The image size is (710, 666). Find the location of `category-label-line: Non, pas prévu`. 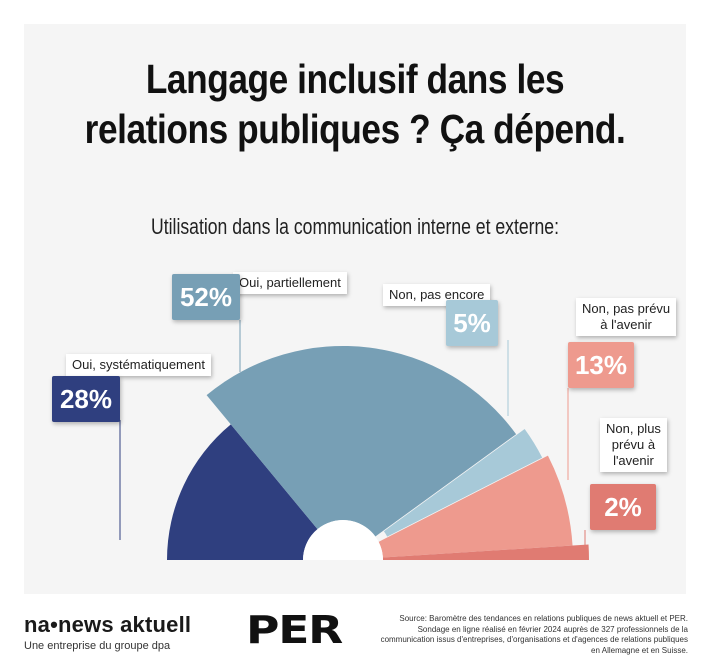

category-label-line: Non, pas prévu is located at coordinates (626, 308).